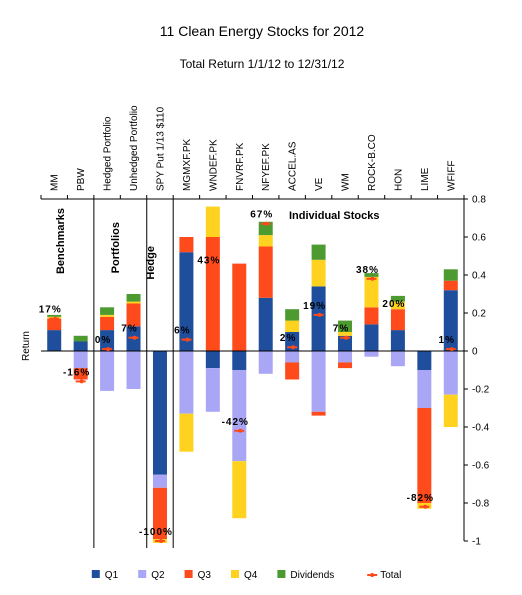 This screenshot has height=595, width=522. Describe the element at coordinates (393, 304) in the screenshot. I see `total-label-13: 20%` at that location.